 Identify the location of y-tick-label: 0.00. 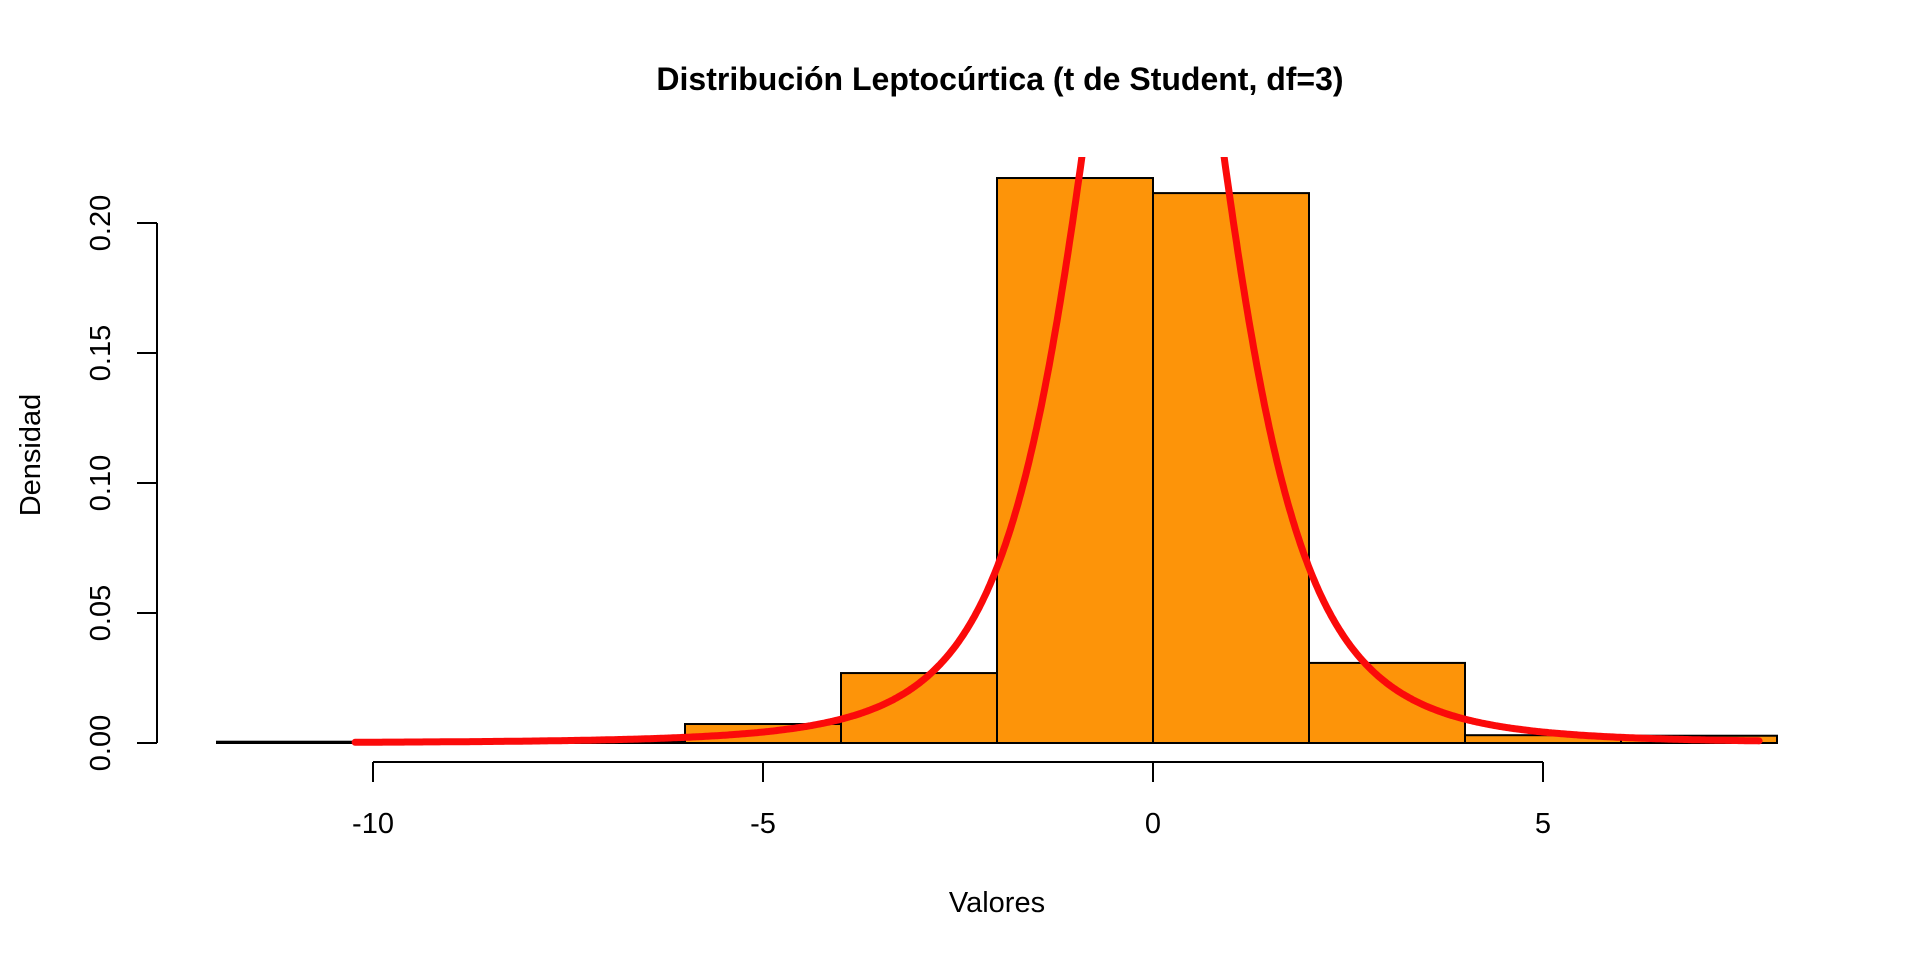
(101, 743).